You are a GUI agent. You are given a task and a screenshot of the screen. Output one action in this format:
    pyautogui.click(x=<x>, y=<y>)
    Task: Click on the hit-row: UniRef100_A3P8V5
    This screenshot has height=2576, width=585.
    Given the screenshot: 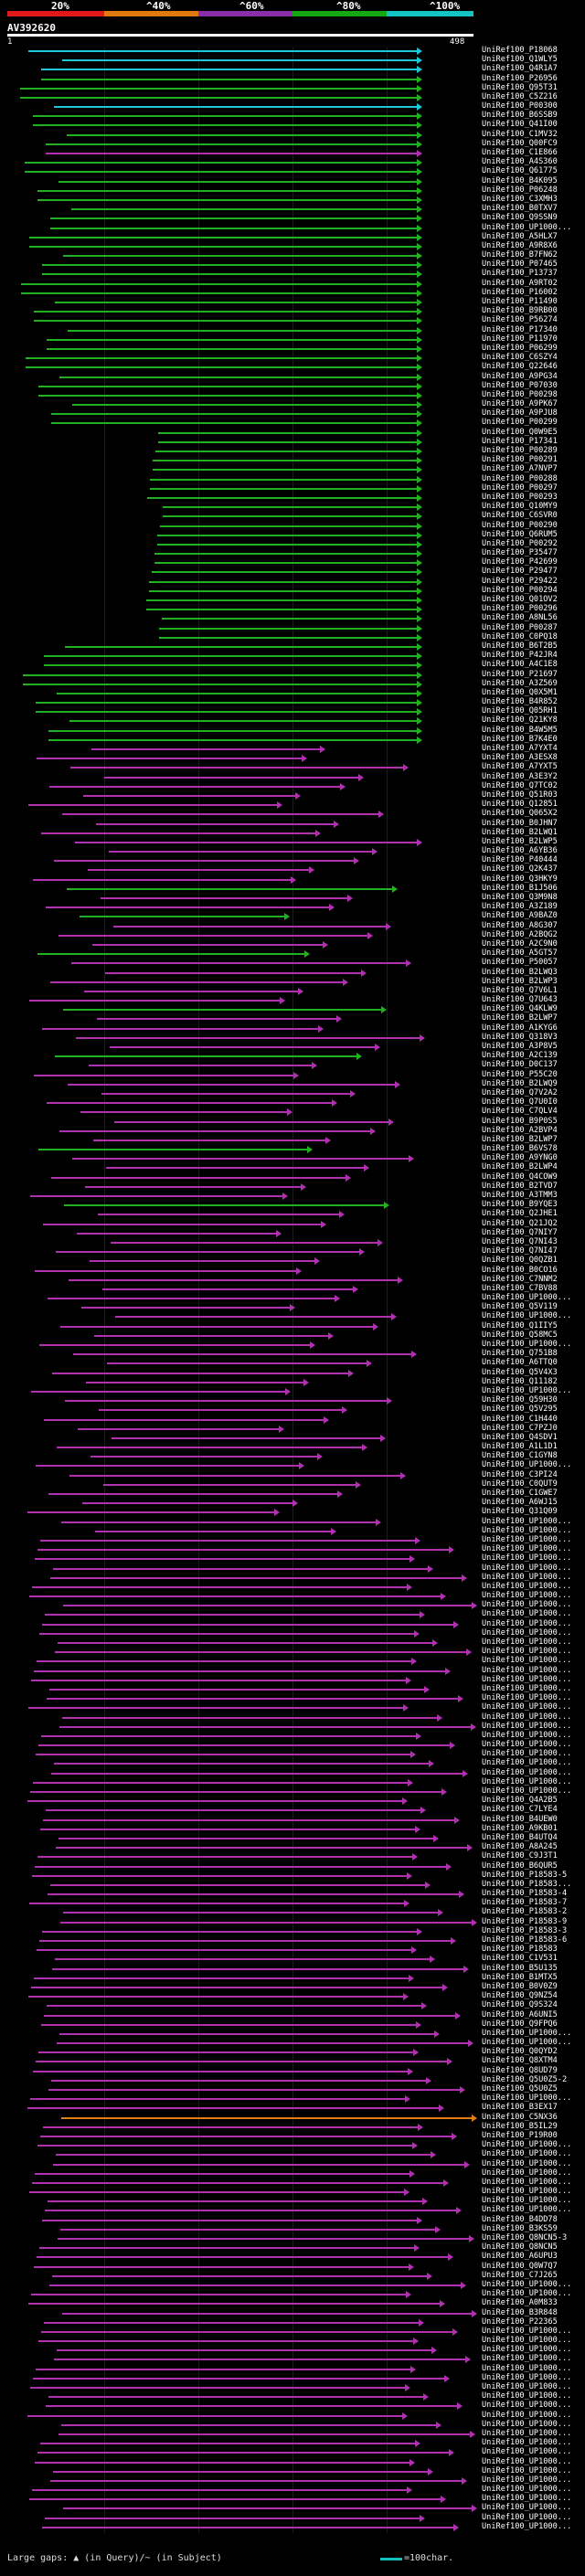 What is the action you would take?
    pyautogui.click(x=293, y=1047)
    